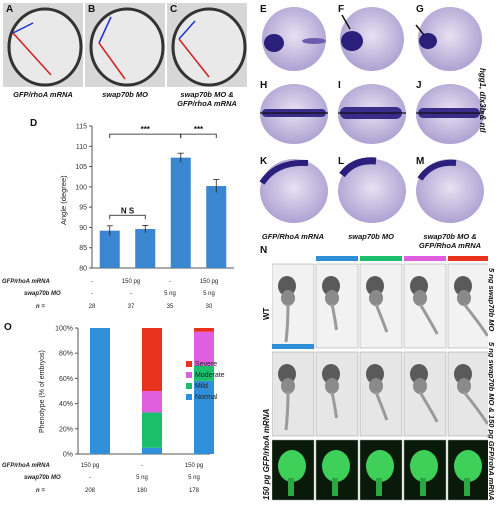  What do you see at coordinates (449, 38) in the screenshot?
I see `panel-g-image` at bounding box center [449, 38].